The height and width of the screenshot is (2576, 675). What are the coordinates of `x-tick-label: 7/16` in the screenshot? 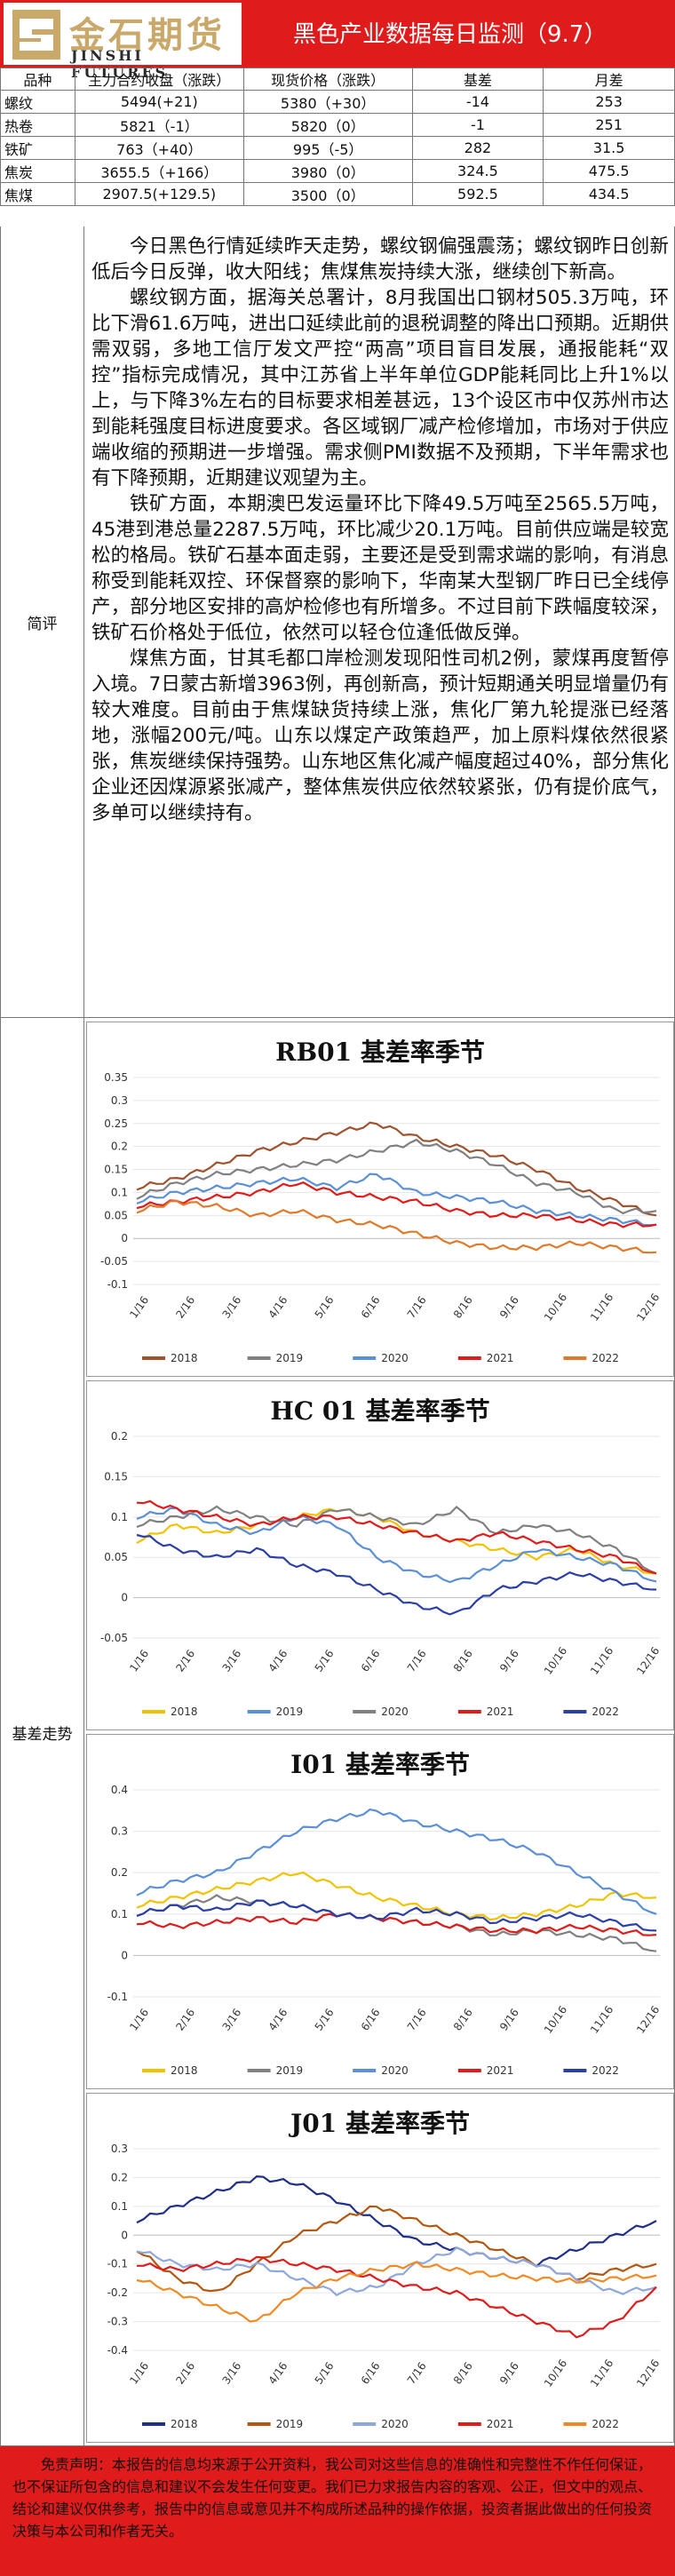 It's located at (417, 2020).